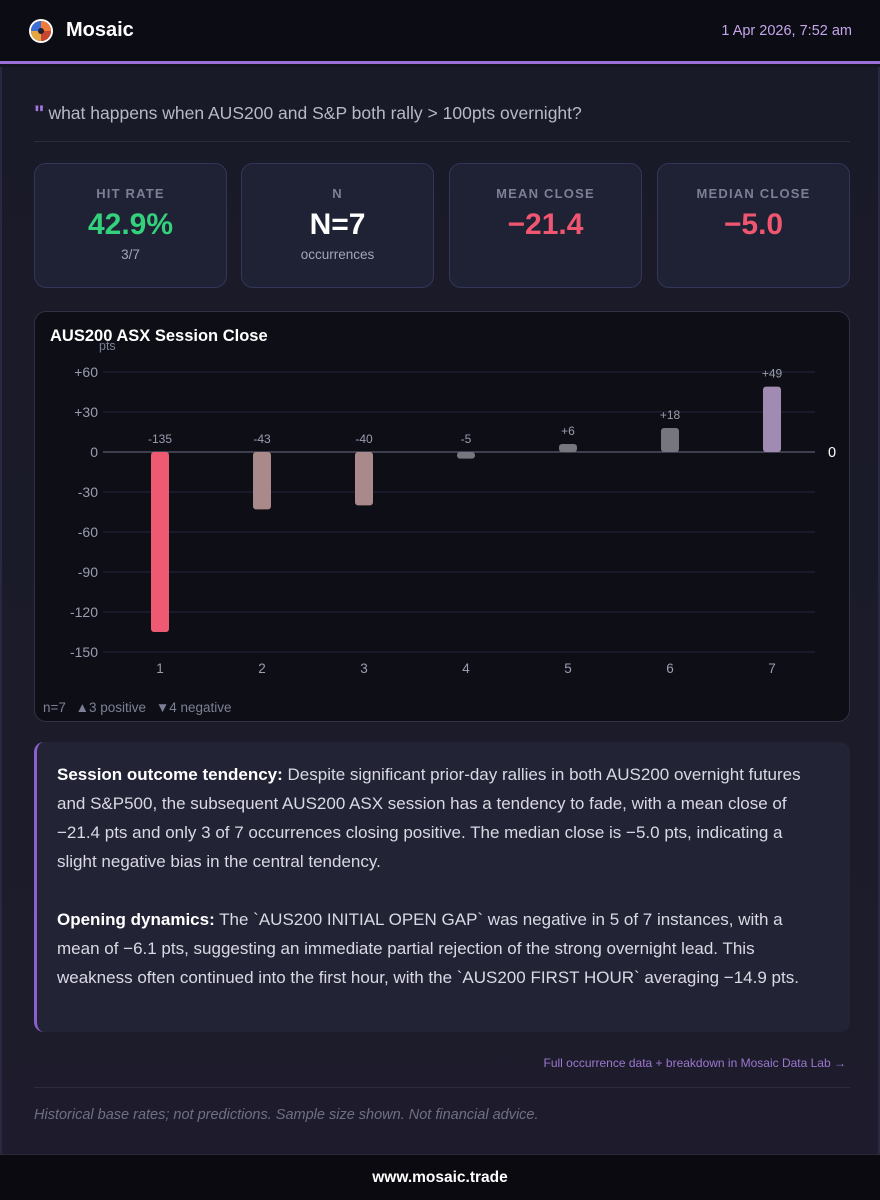 Image resolution: width=880 pixels, height=1200 pixels. Describe the element at coordinates (107, 346) in the screenshot. I see `y-axis-label: pts` at that location.